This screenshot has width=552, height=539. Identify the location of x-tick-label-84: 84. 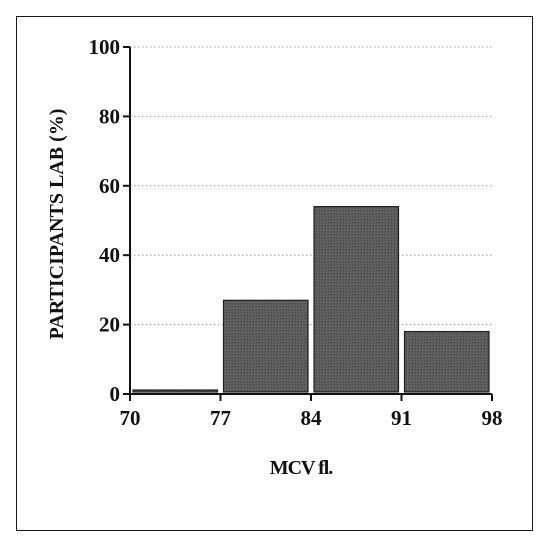
(312, 418).